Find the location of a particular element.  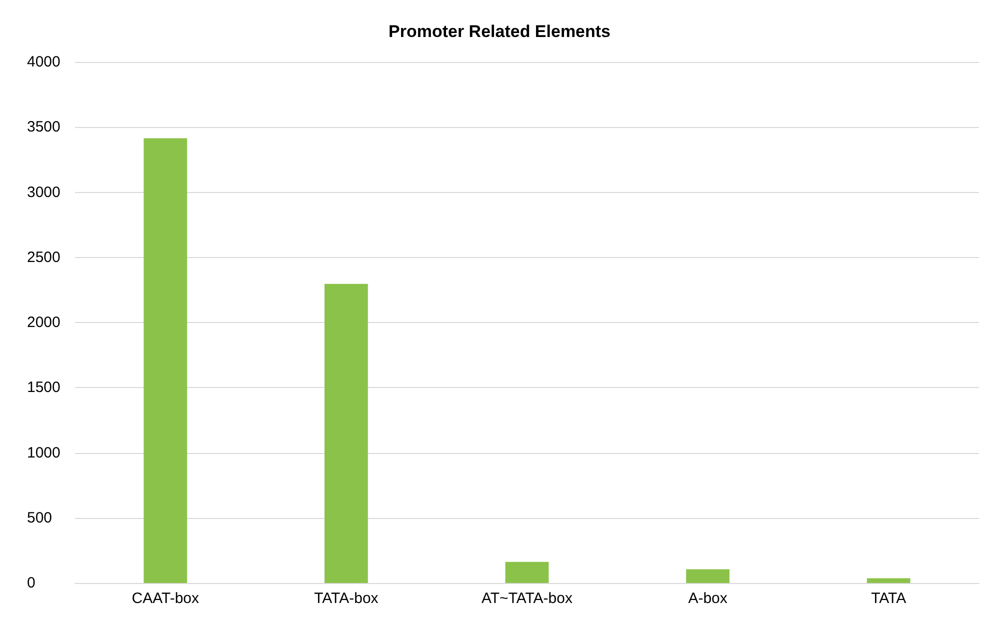

y-tick-label: 500 is located at coordinates (39, 517).